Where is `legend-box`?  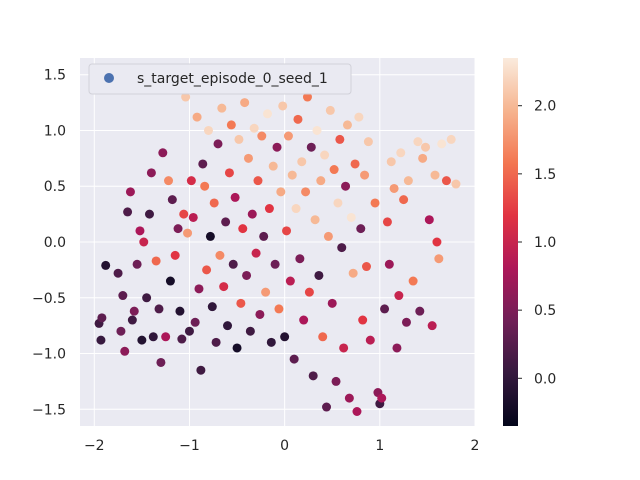 legend-box is located at coordinates (220, 79).